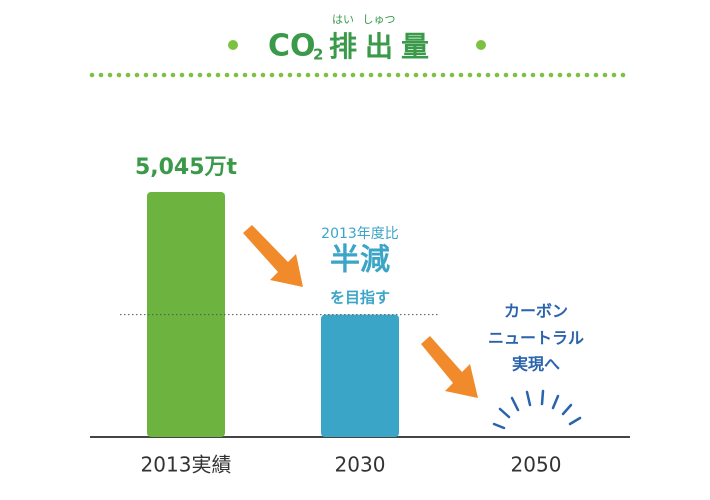  Describe the element at coordinates (537, 409) in the screenshot. I see `burst` at that location.